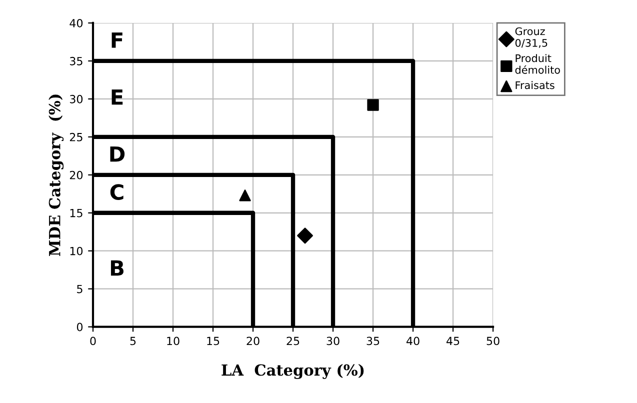 The image size is (637, 403). Describe the element at coordinates (79, 289) in the screenshot. I see `y-tick-label: 5` at that location.